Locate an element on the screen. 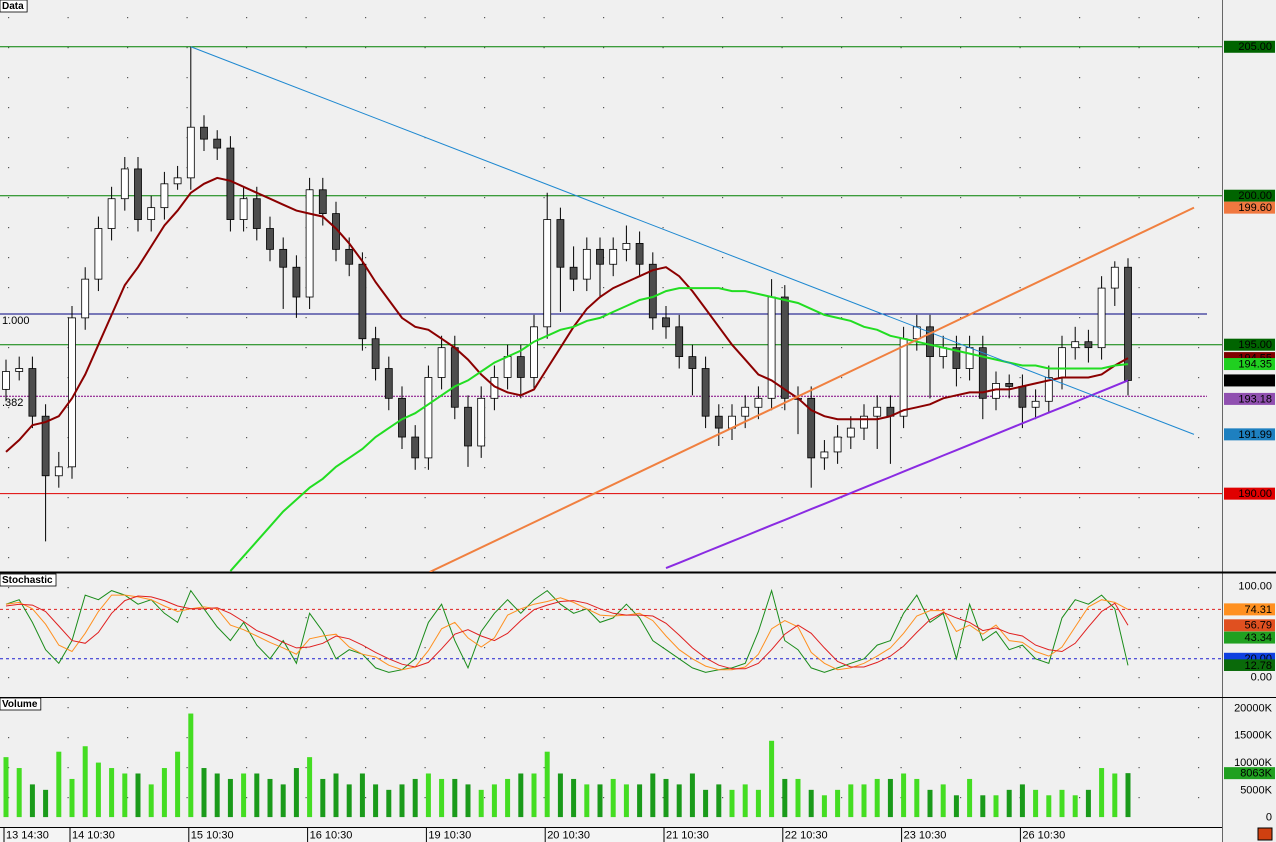 The image size is (1276, 842). fib-label: .382 is located at coordinates (12, 403).